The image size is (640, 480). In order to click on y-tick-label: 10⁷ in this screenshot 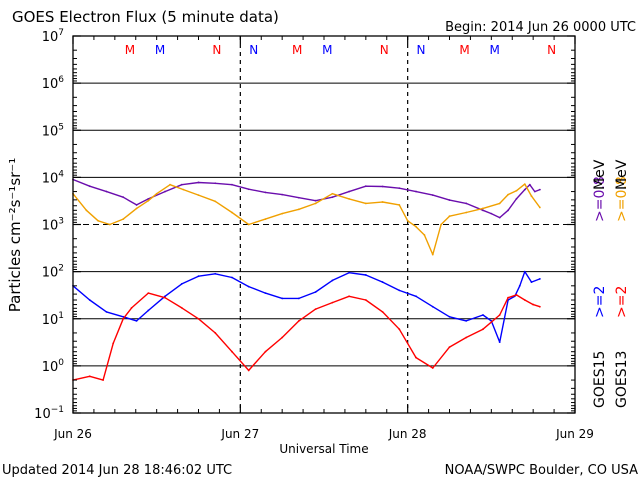, I will do `click(53, 36)`.